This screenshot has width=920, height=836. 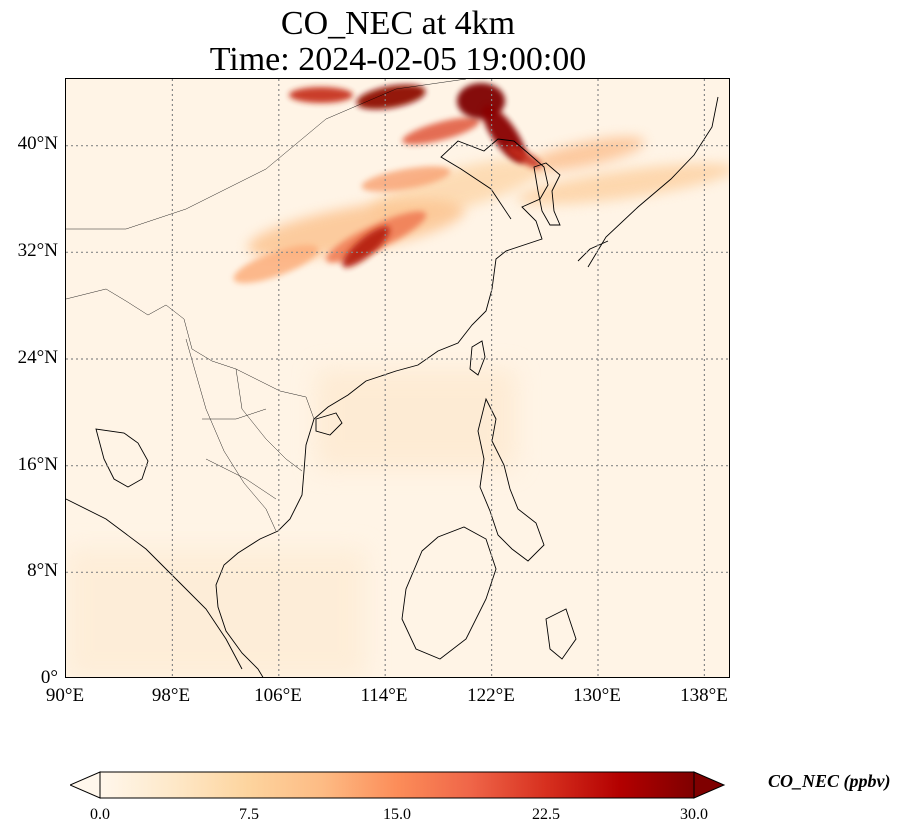 What do you see at coordinates (561, 634) in the screenshot?
I see `coastline-sulawesi` at bounding box center [561, 634].